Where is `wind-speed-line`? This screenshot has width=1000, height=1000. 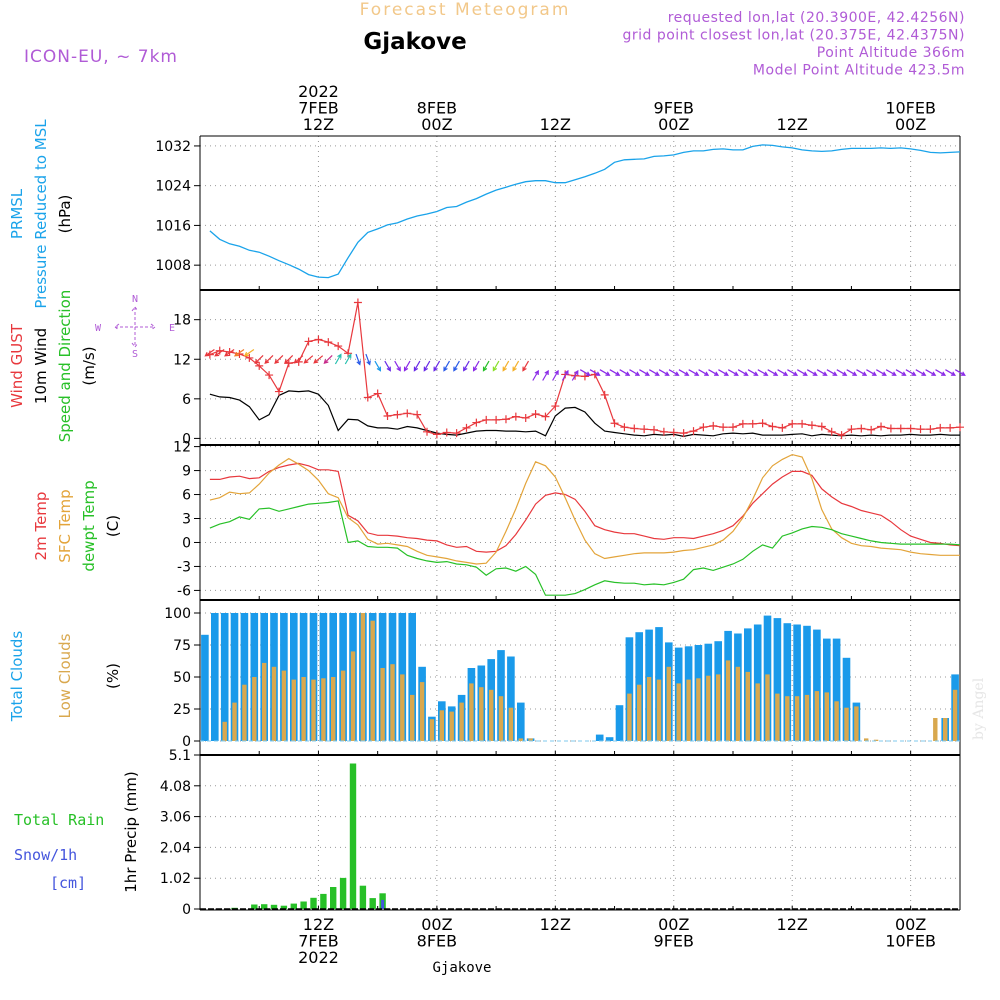
wind-speed-line is located at coordinates (584, 414).